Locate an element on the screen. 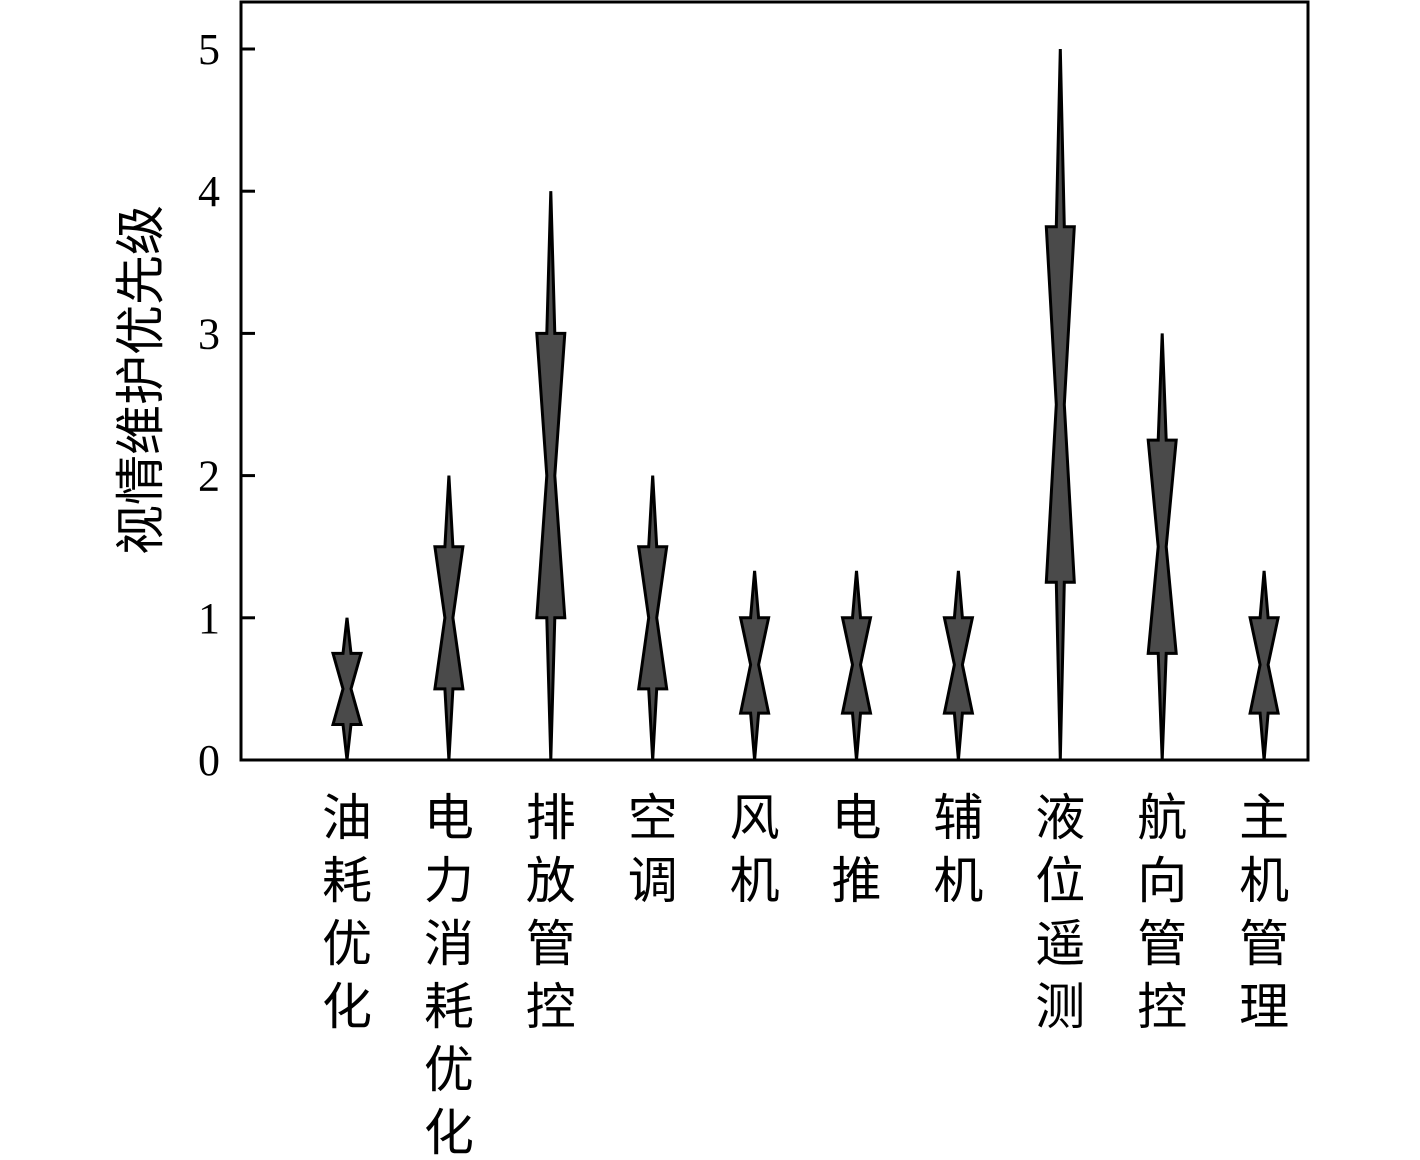  x-category-label: 空调 is located at coordinates (653, 849).